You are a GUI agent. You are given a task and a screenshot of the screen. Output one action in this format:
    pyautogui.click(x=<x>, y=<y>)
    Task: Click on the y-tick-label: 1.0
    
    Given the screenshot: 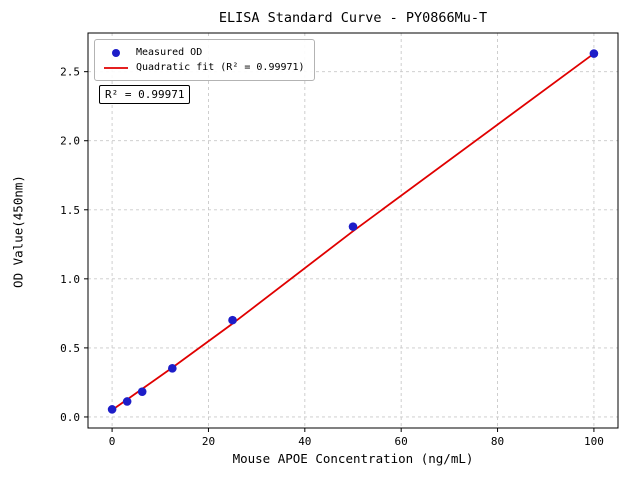 What is the action you would take?
    pyautogui.click(x=70, y=279)
    